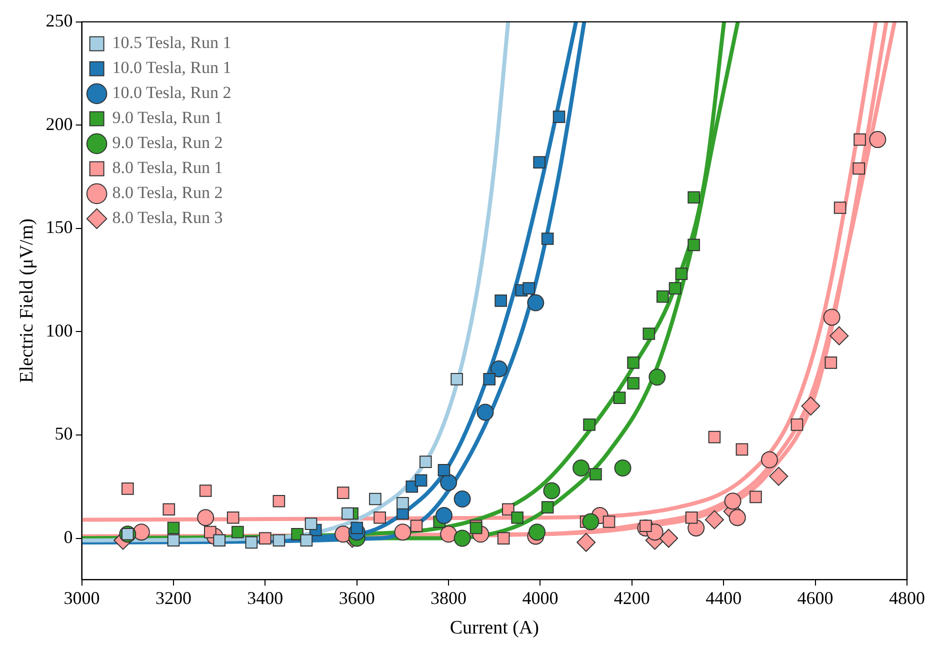 This screenshot has width=940, height=657. Describe the element at coordinates (167, 168) in the screenshot. I see `legend-label: 8.0 Tesla, Run 1` at that location.